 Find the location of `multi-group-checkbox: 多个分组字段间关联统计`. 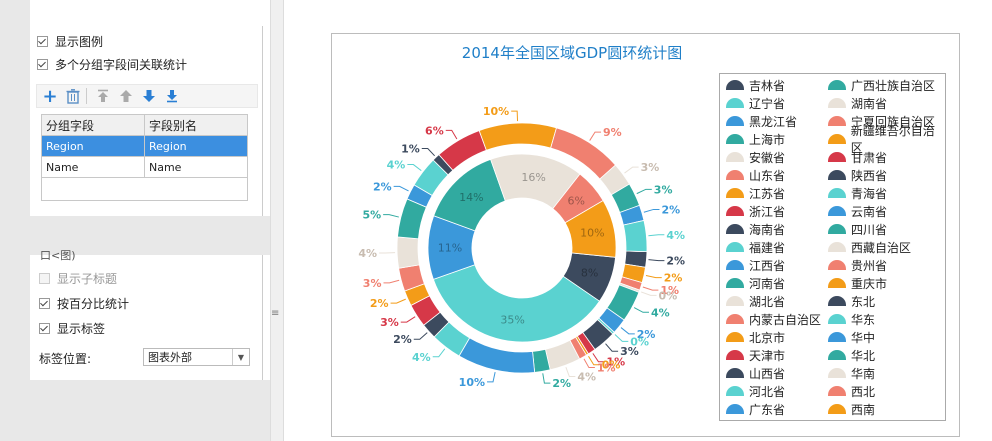

multi-group-checkbox: 多个分组字段间关联统计 is located at coordinates (112, 64).